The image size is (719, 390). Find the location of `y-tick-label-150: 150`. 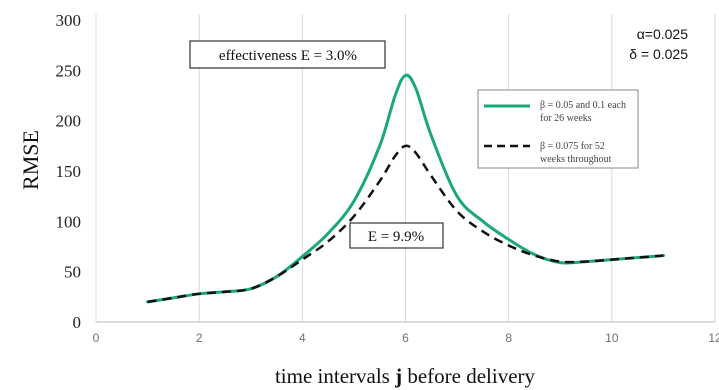

y-tick-label-150: 150 is located at coordinates (69, 171).